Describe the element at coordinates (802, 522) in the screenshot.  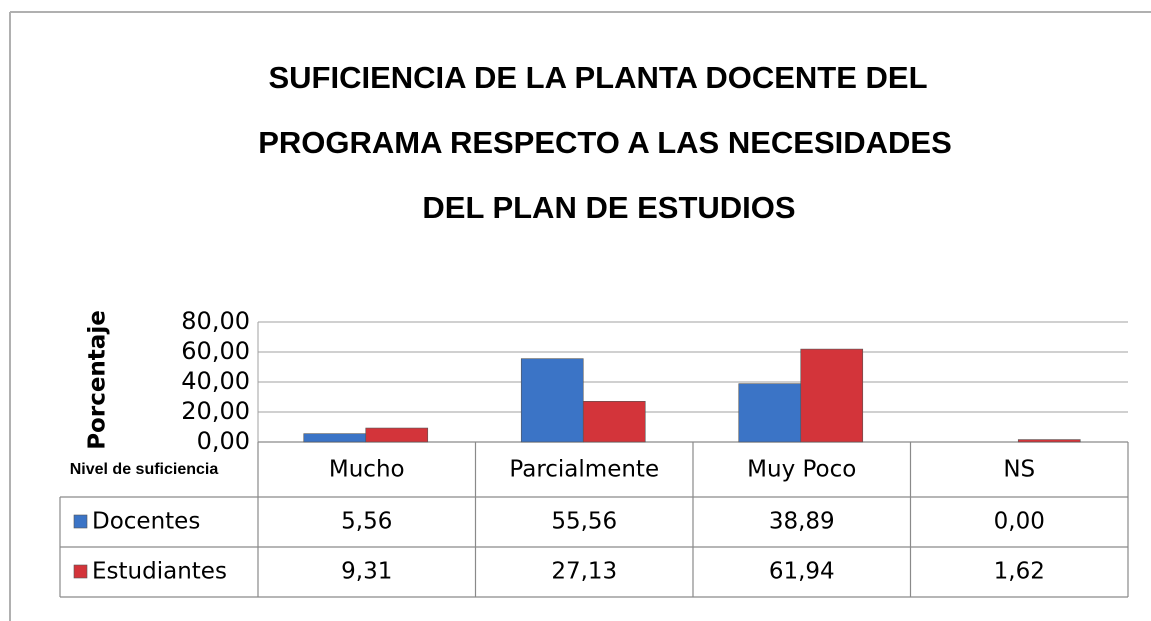
I see `table-value: 38,89` at that location.